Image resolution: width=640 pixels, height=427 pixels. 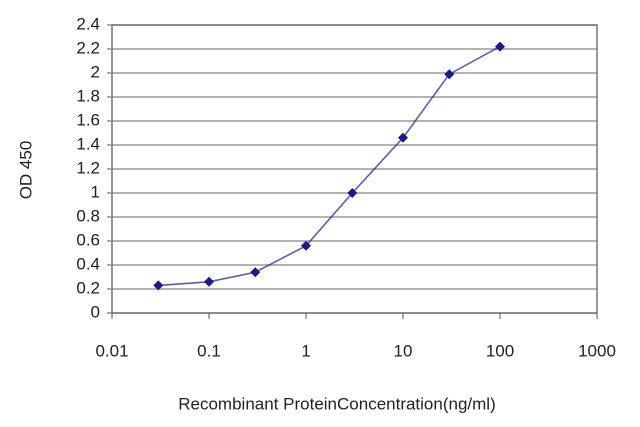 I want to click on y-tick-label: 0.4, so click(x=88, y=263).